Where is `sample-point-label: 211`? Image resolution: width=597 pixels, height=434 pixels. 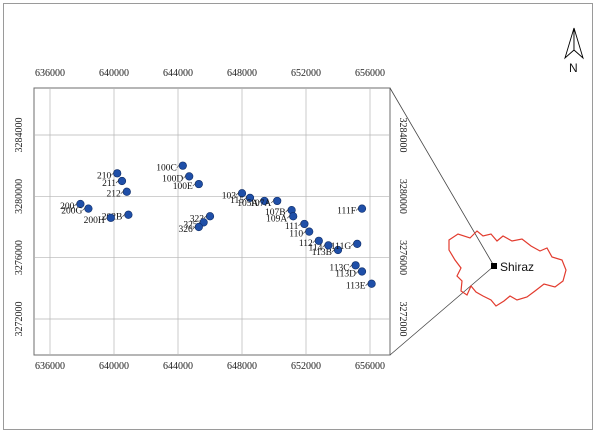
sample-point-label: 211 is located at coordinates (109, 184).